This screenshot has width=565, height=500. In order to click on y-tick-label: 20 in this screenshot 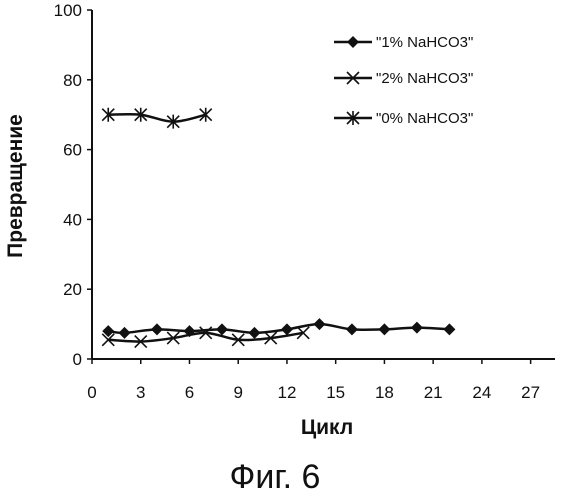, I will do `click(72, 289)`.